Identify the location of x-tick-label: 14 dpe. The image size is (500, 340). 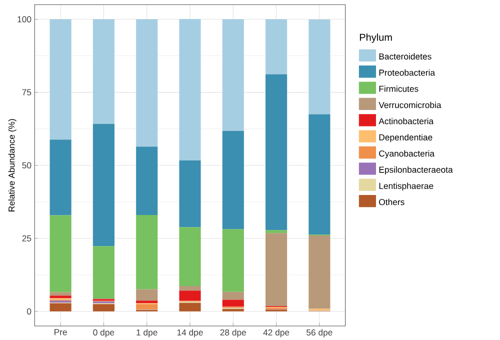
(190, 333).